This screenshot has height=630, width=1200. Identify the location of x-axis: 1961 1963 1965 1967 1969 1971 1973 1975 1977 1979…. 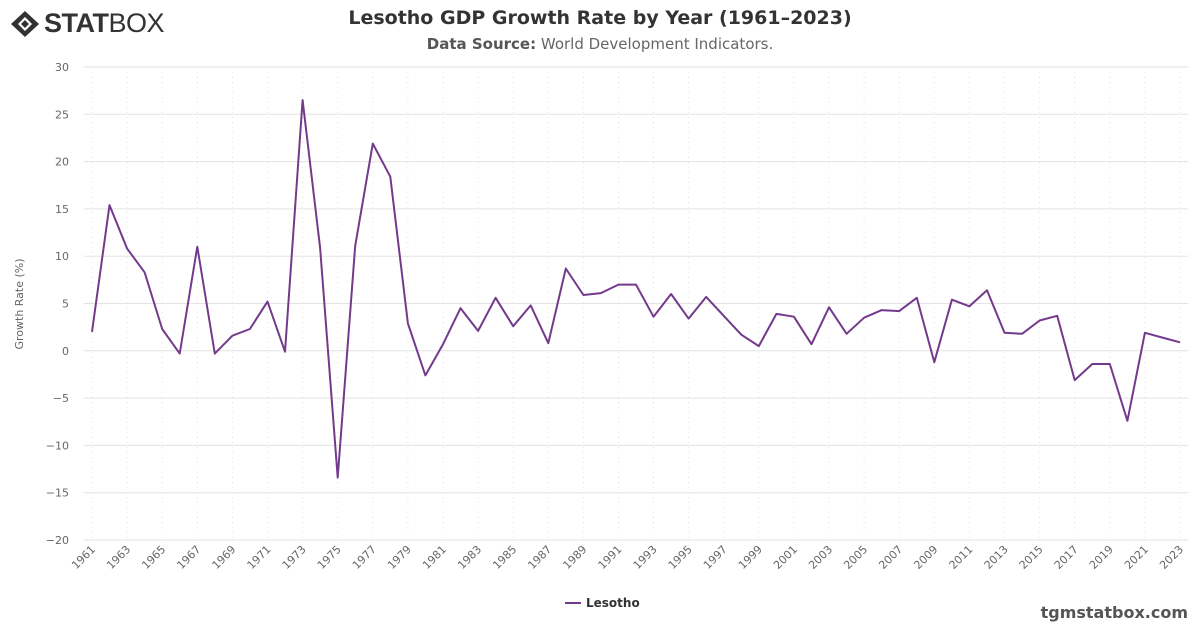
(627, 557).